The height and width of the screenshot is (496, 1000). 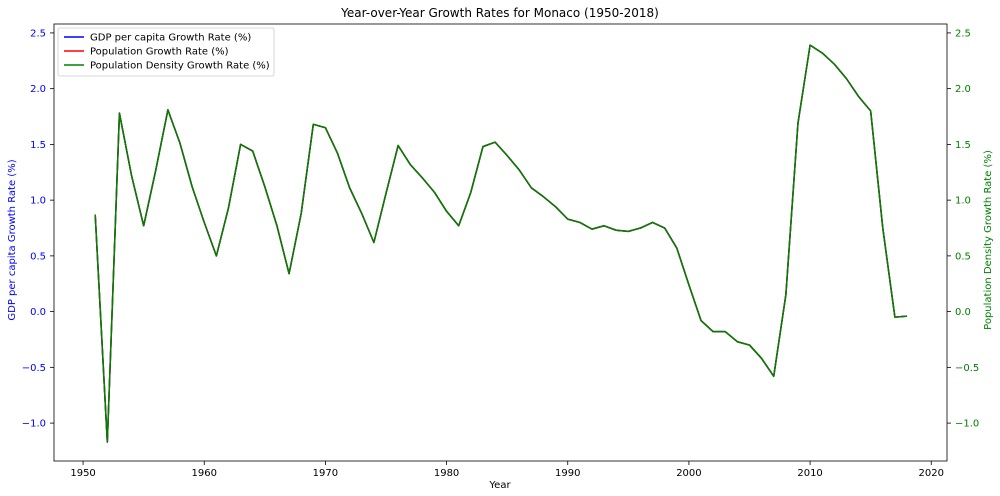 I want to click on x-axis: 1950 1960 1970 1980 1990 2000 2010 2020, so click(x=507, y=470).